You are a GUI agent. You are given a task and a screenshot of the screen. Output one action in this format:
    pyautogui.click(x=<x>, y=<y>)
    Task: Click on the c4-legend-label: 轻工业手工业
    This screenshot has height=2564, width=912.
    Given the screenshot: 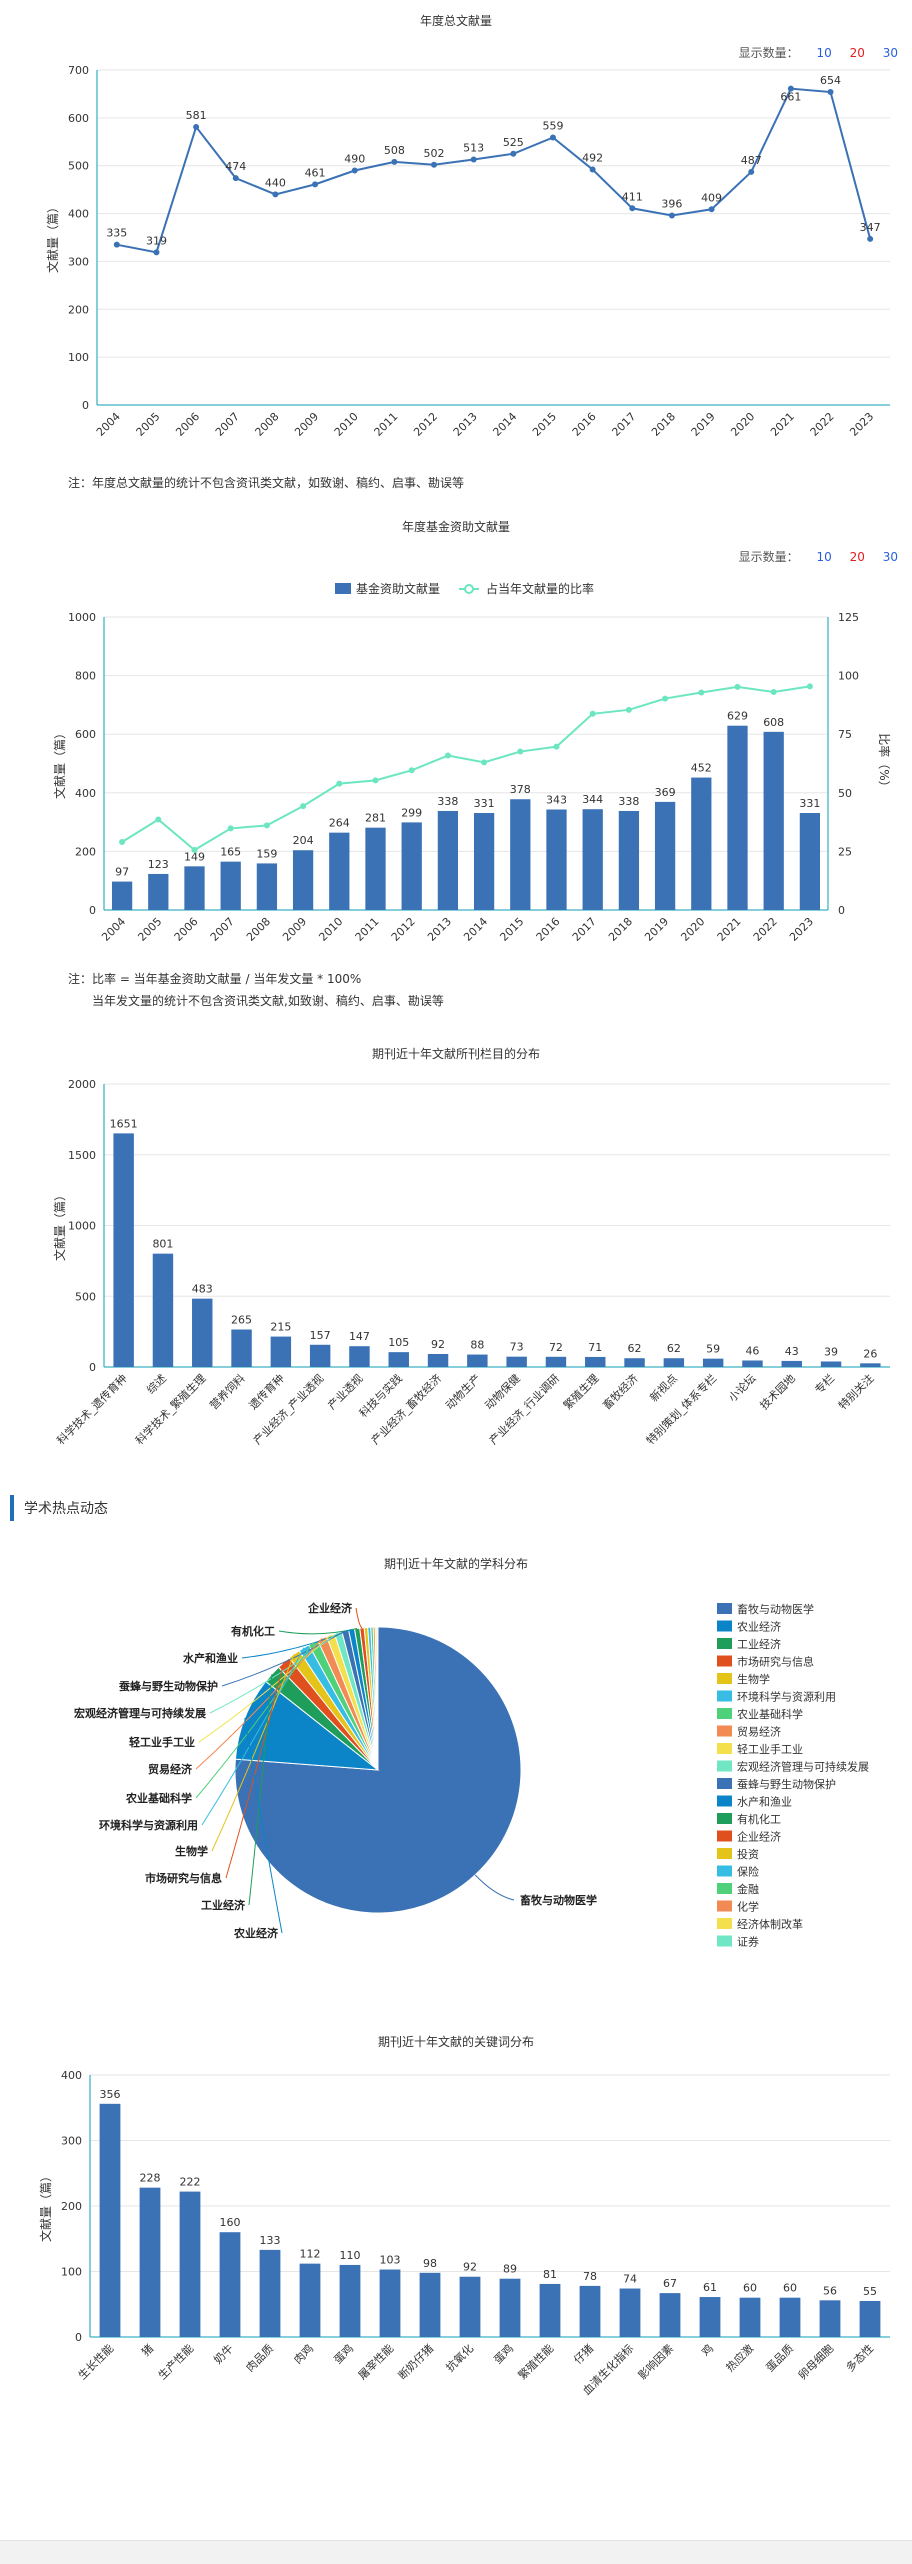 What is the action you would take?
    pyautogui.click(x=770, y=1749)
    